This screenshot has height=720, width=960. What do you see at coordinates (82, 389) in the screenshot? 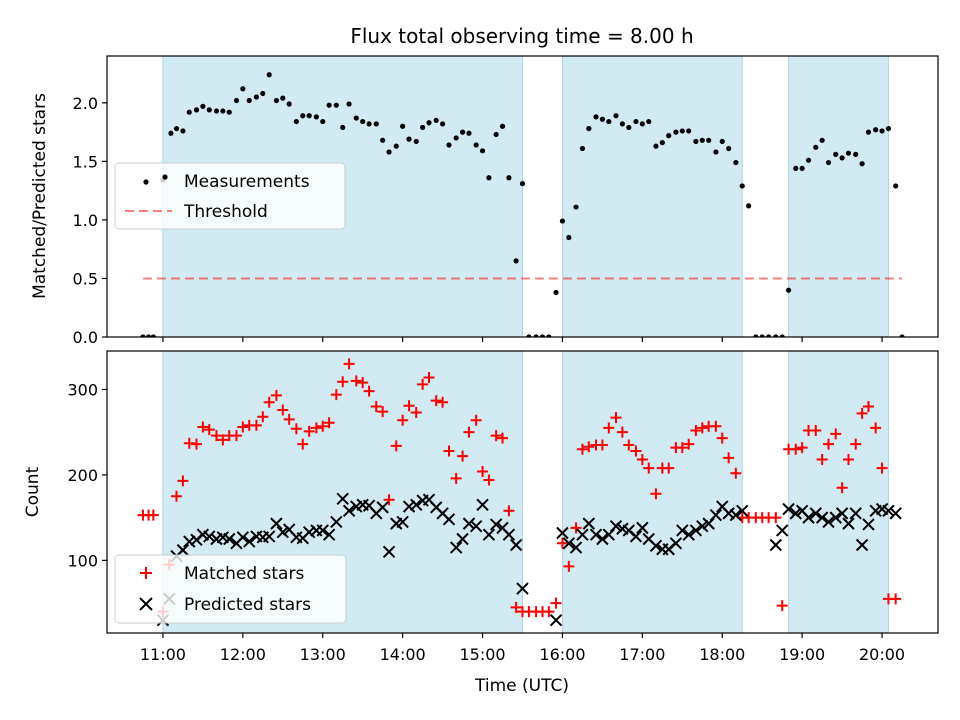
I see `bottom-y-tick-label: 300` at bounding box center [82, 389].